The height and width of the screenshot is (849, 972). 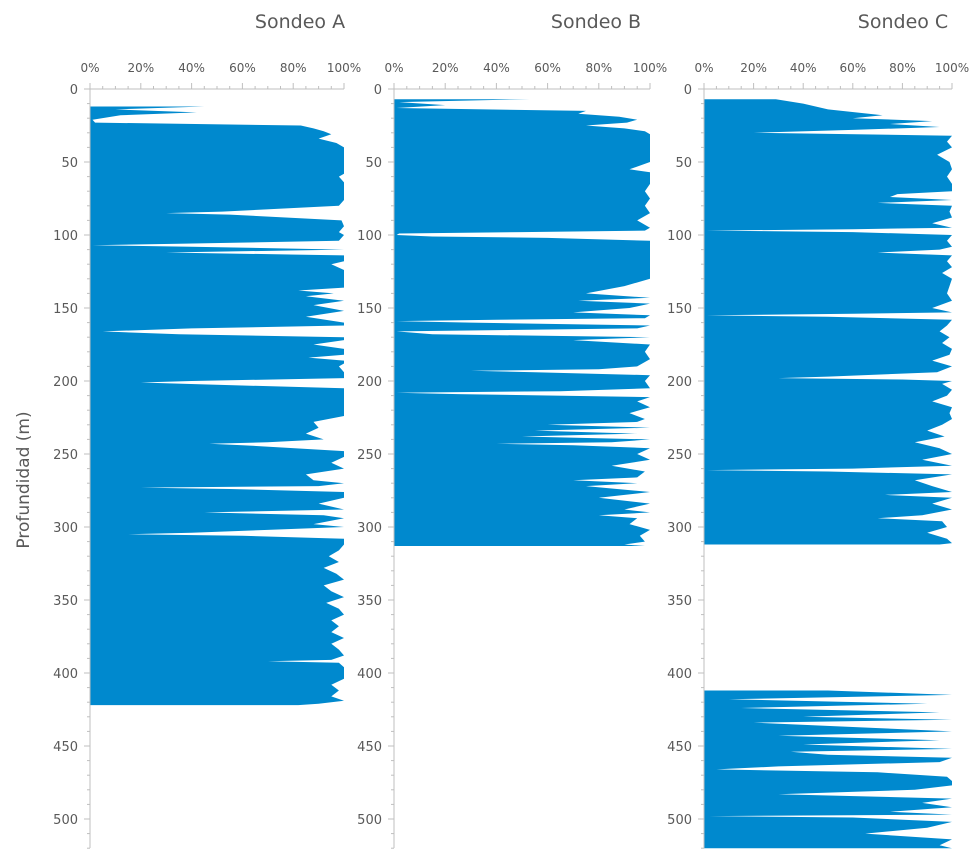 I want to click on chart-title: Sondeo C, so click(x=903, y=22).